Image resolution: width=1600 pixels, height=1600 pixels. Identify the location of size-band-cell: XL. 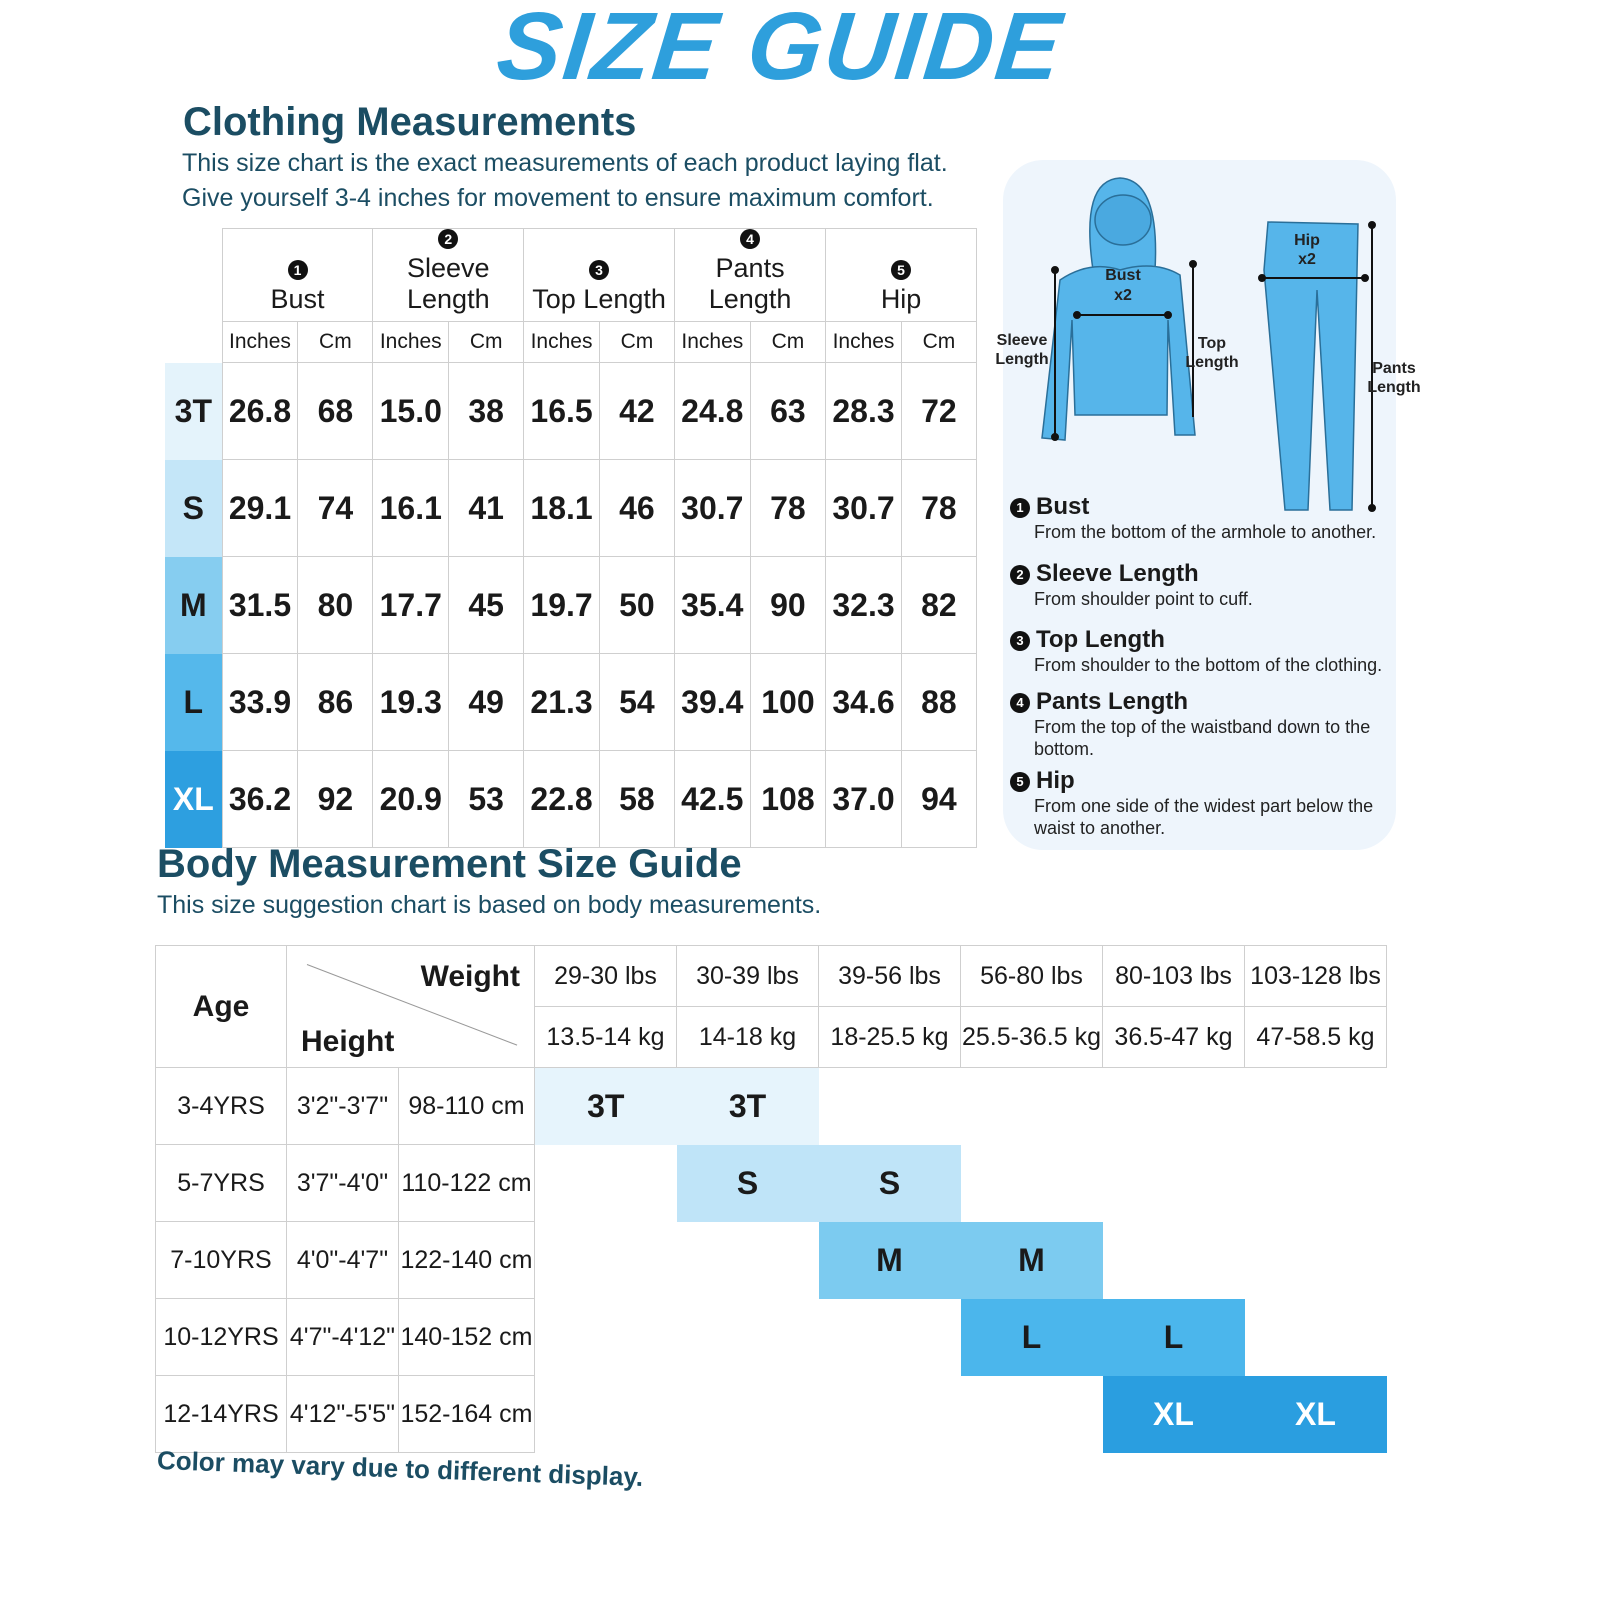
(1315, 1414).